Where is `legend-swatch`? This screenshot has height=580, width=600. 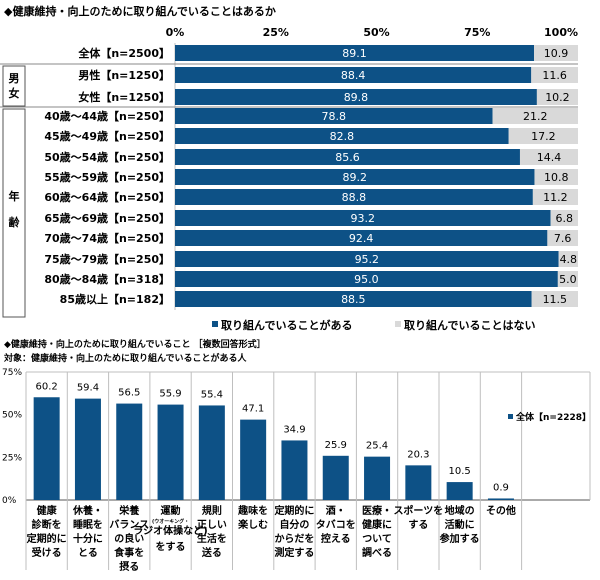
legend-swatch is located at coordinates (510, 416).